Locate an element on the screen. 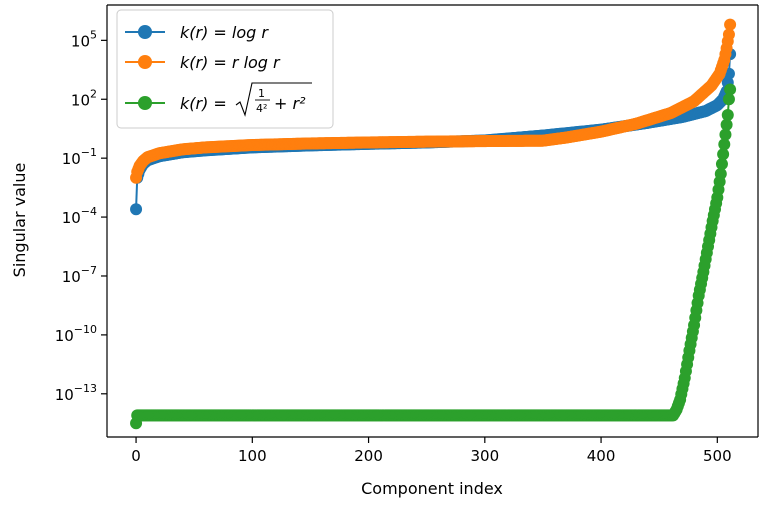 The image size is (760, 505). x-tick-label: 400 is located at coordinates (601, 456).